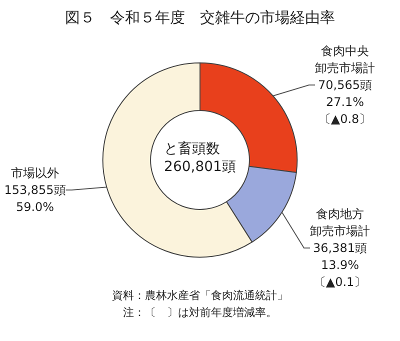 This screenshot has width=400, height=341. Describe the element at coordinates (345, 102) in the screenshot. I see `data-label: 70,565頭 27.1% 〔▲0.8〕` at that location.